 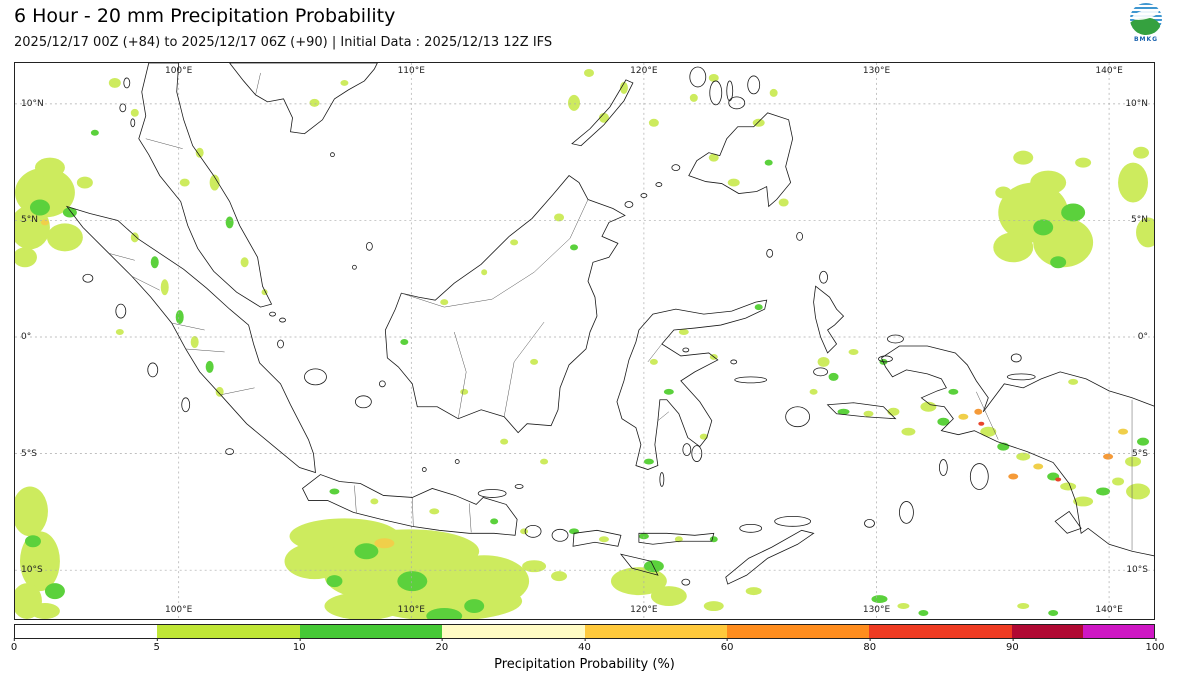 What do you see at coordinates (156, 645) in the screenshot?
I see `colorbar-tick-5: 5` at bounding box center [156, 645].